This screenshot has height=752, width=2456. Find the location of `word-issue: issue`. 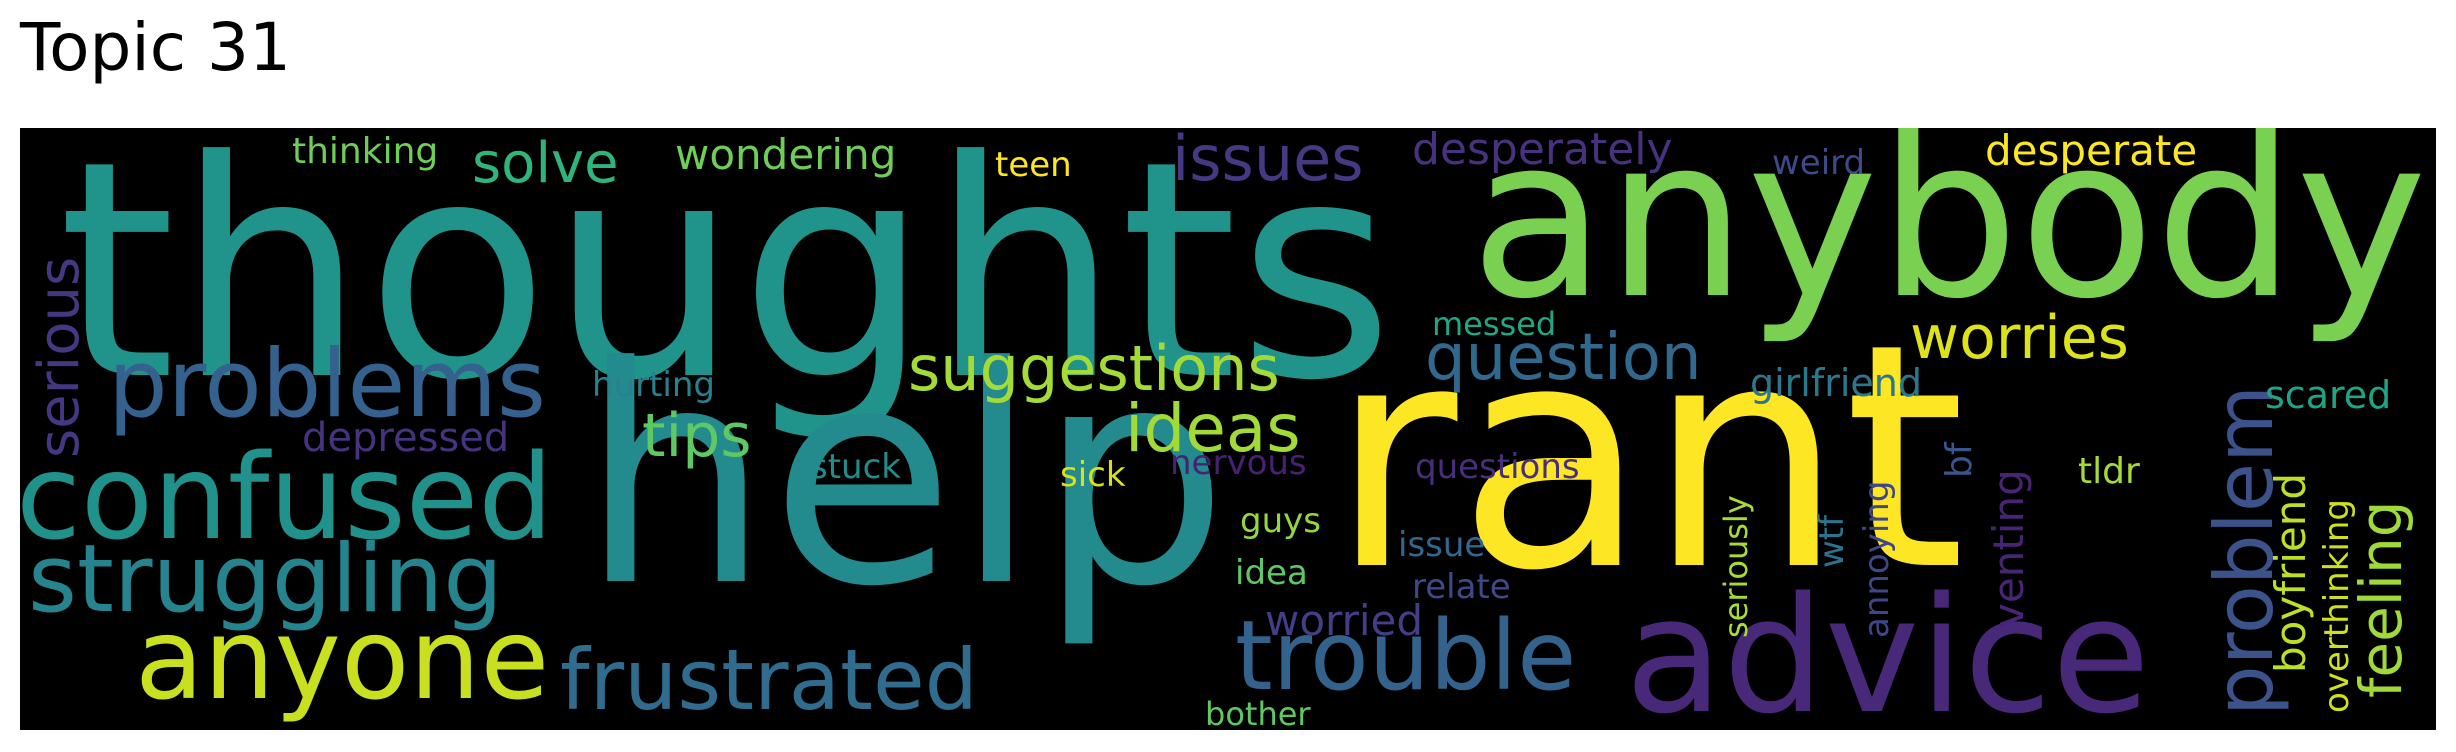

word-issue: issue is located at coordinates (1442, 545).